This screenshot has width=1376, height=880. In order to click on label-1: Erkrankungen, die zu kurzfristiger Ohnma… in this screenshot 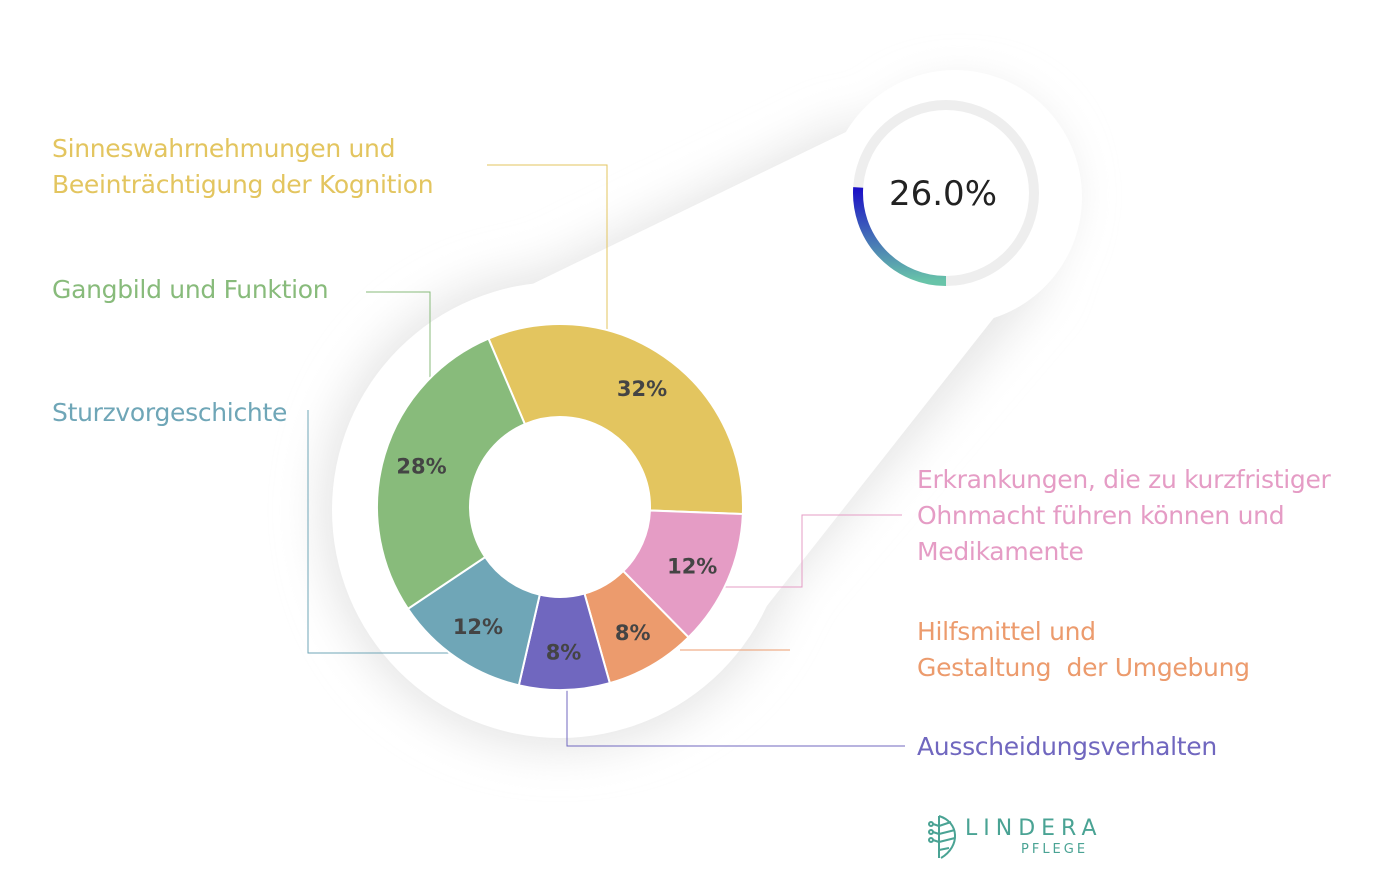, I will do `click(1124, 515)`.